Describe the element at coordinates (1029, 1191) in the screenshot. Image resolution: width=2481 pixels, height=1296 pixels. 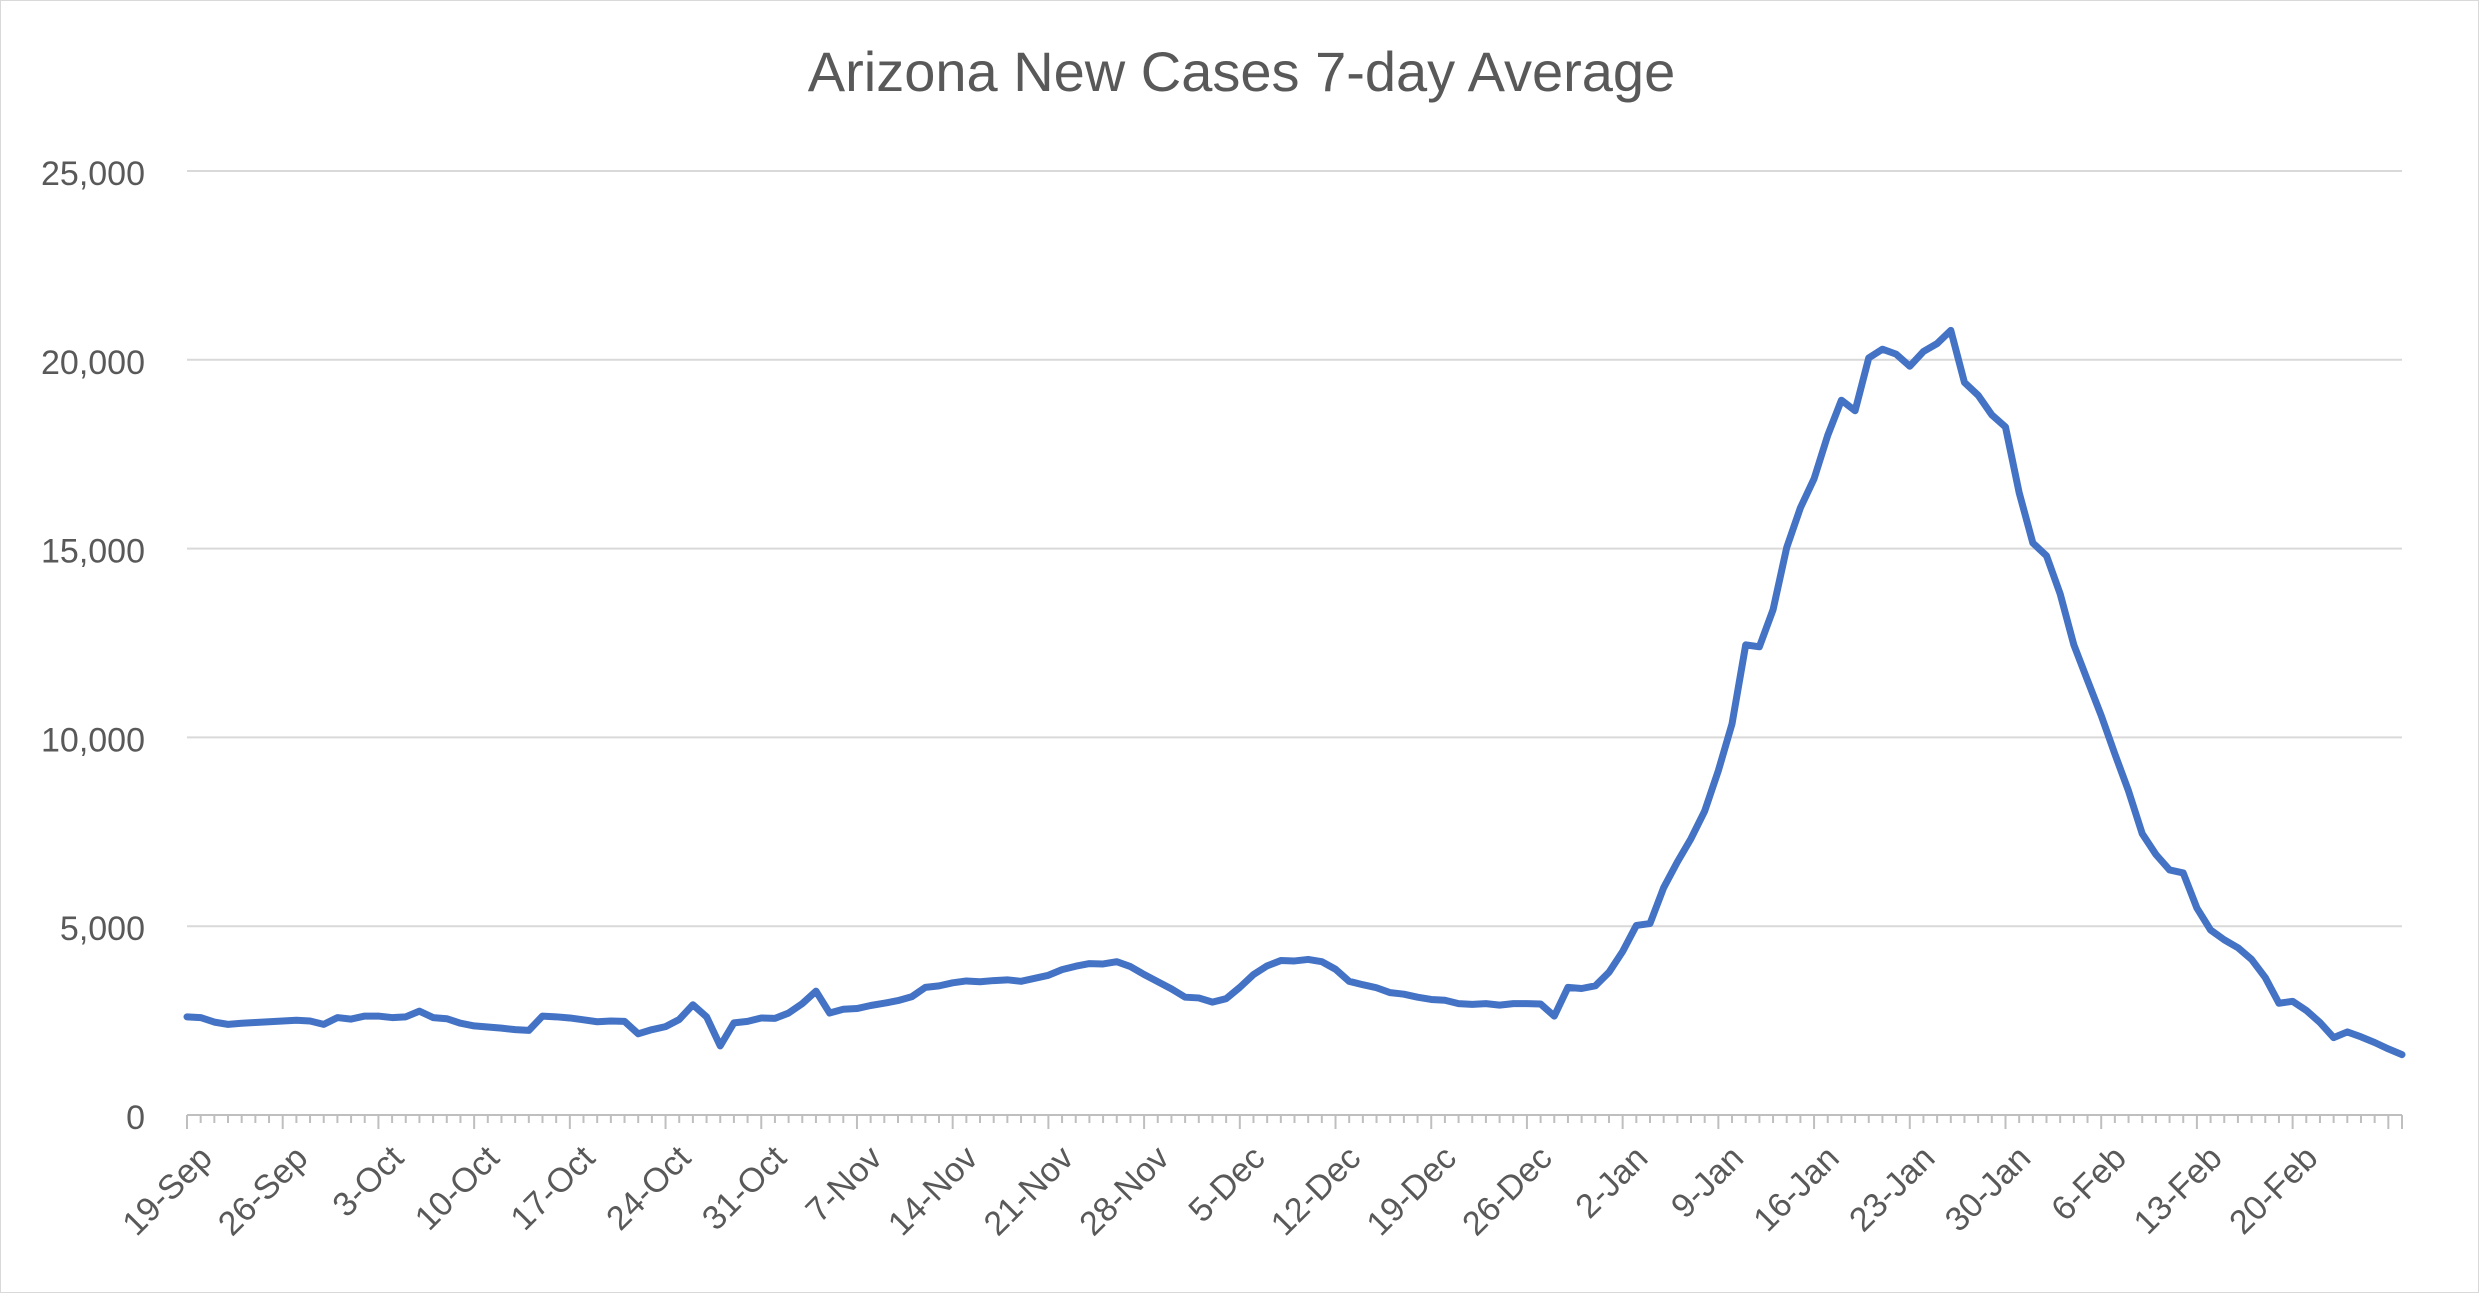
I see `x-tick-label: 21-Nov` at that location.